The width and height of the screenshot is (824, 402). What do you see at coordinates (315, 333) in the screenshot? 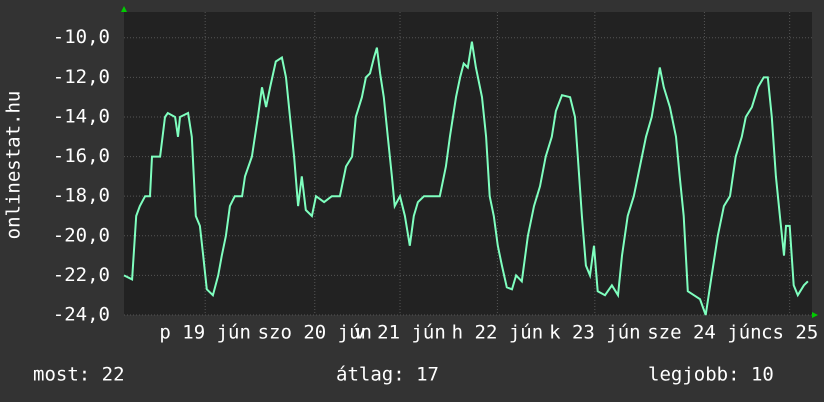
I see `x-tick-label: szo 20 jún` at bounding box center [315, 333].